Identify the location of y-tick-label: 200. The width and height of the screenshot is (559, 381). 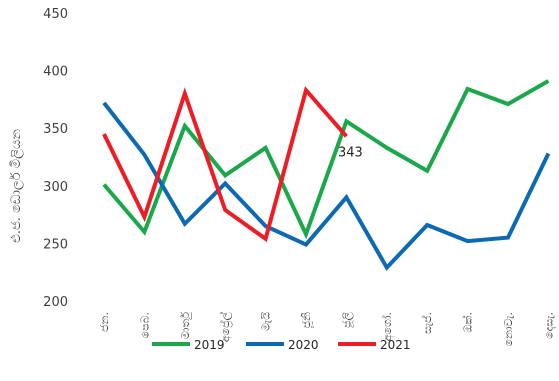
(55, 302).